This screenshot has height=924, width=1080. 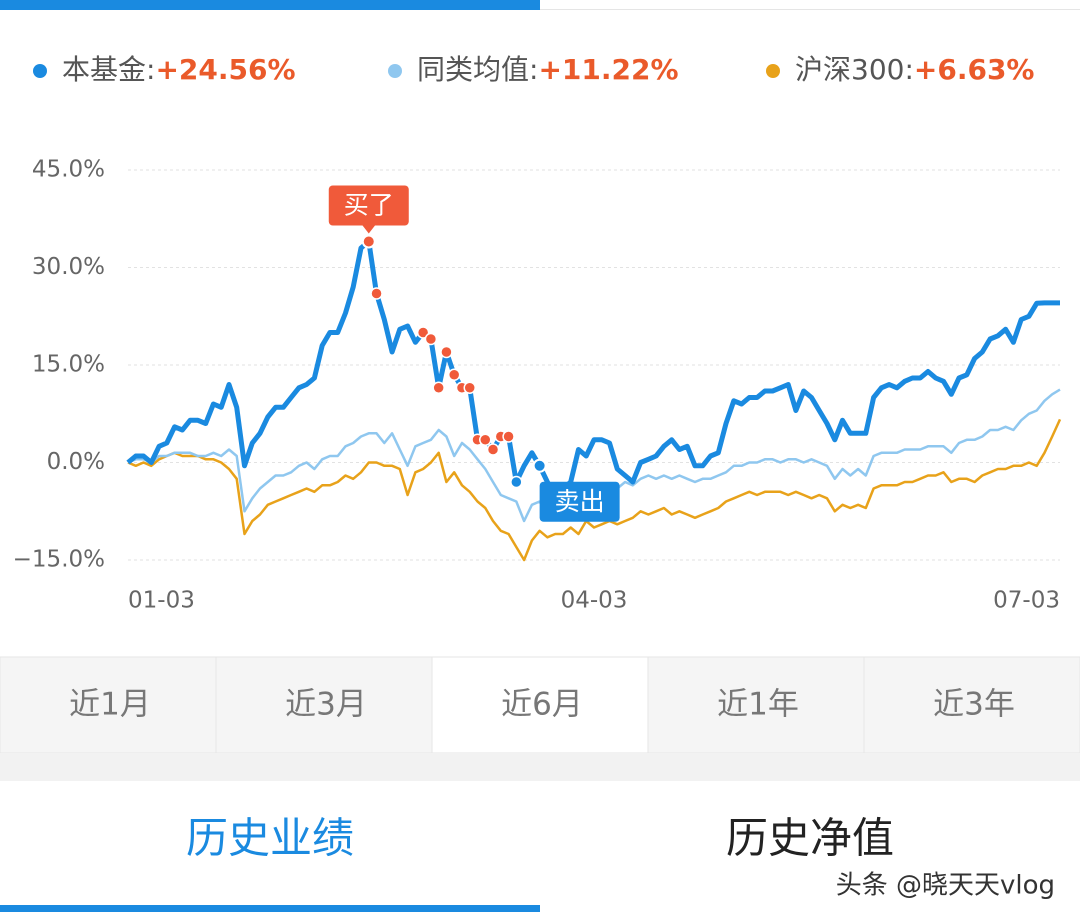 What do you see at coordinates (368, 229) in the screenshot?
I see `annotation-pointer` at bounding box center [368, 229].